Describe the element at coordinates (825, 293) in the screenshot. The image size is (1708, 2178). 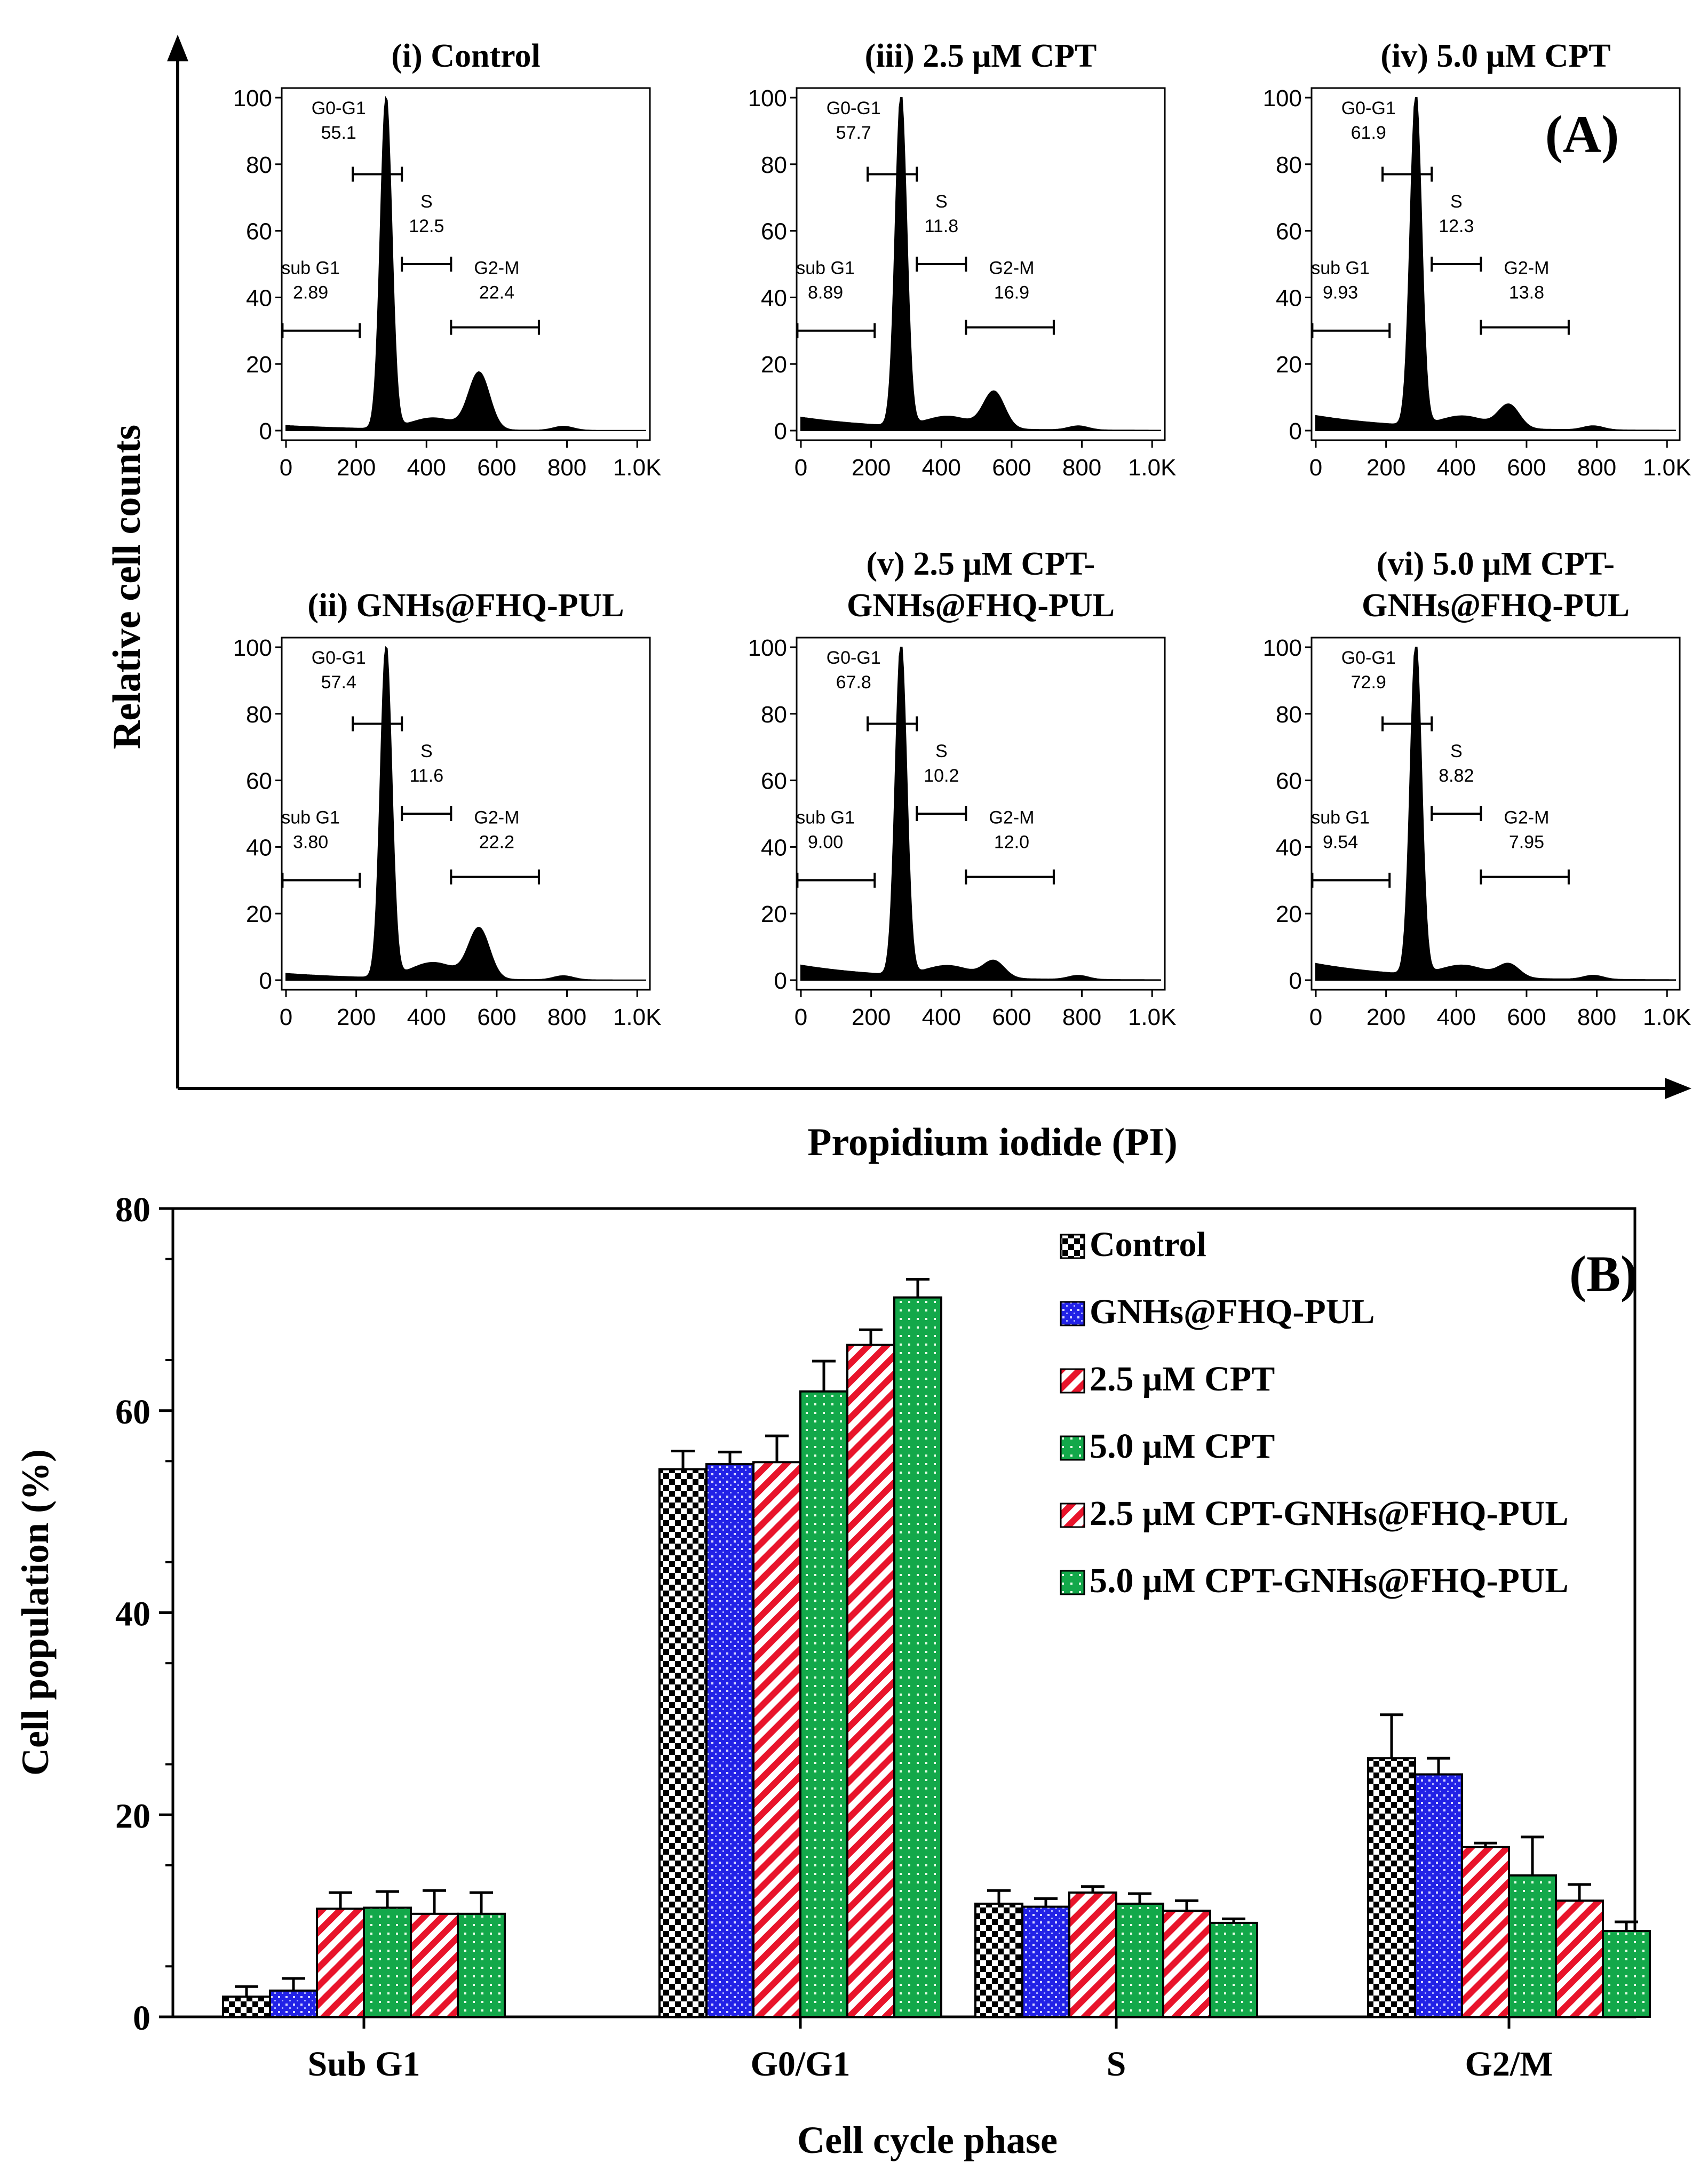
I see `gate-value: 8.89` at that location.